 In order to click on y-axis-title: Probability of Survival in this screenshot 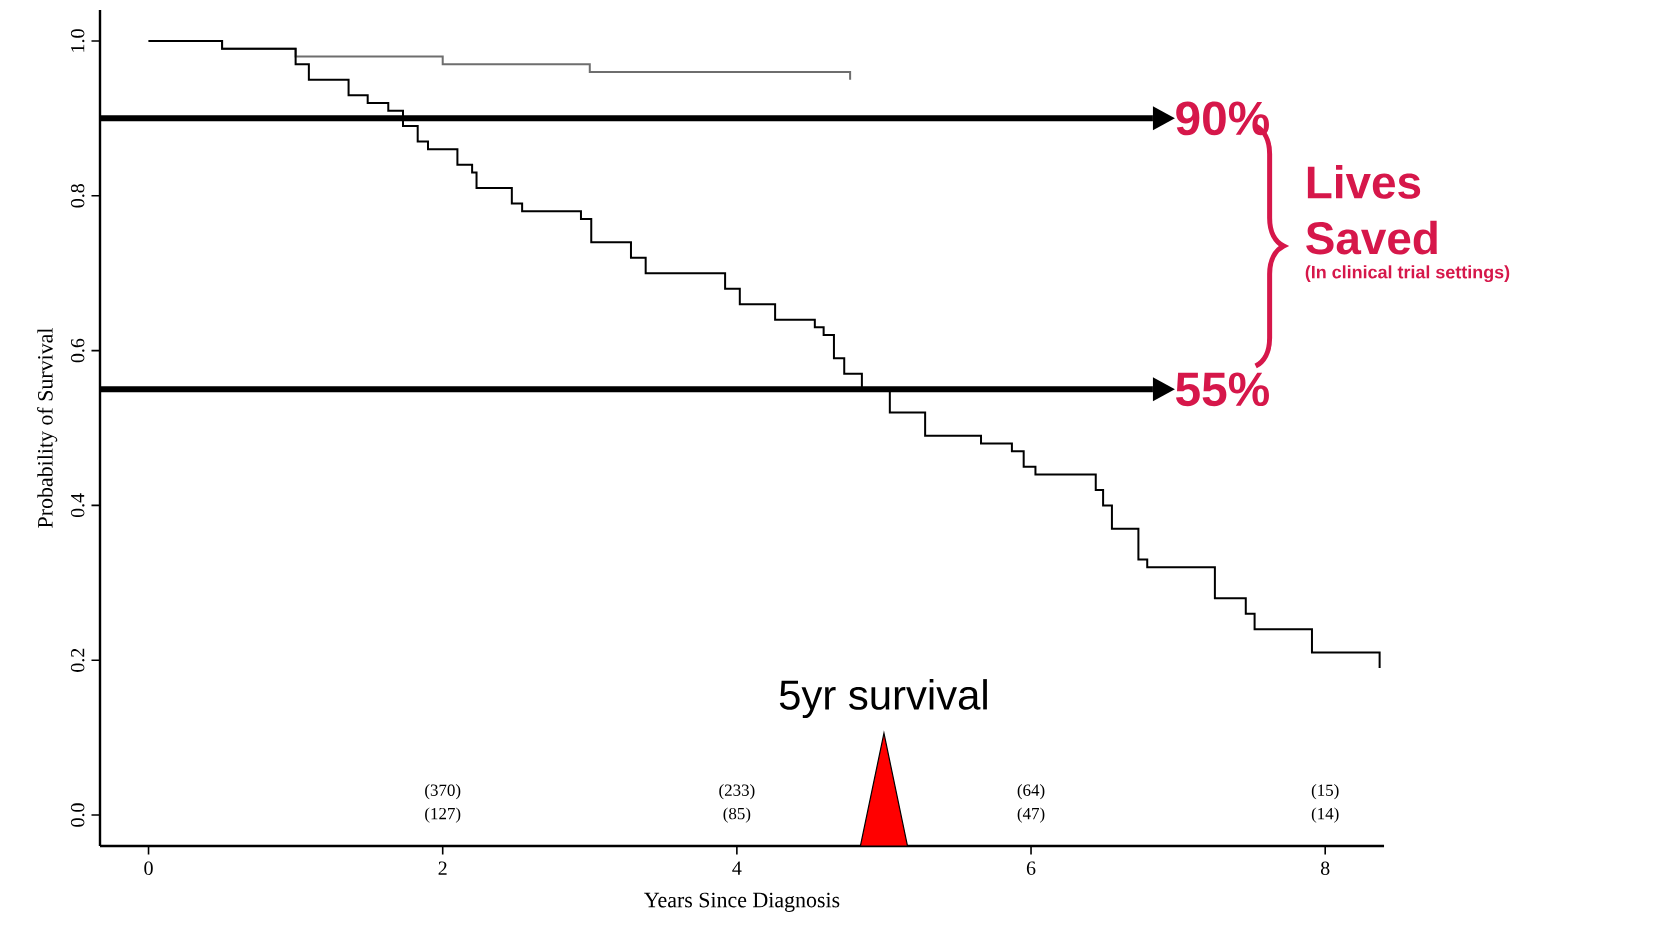, I will do `click(47, 427)`.